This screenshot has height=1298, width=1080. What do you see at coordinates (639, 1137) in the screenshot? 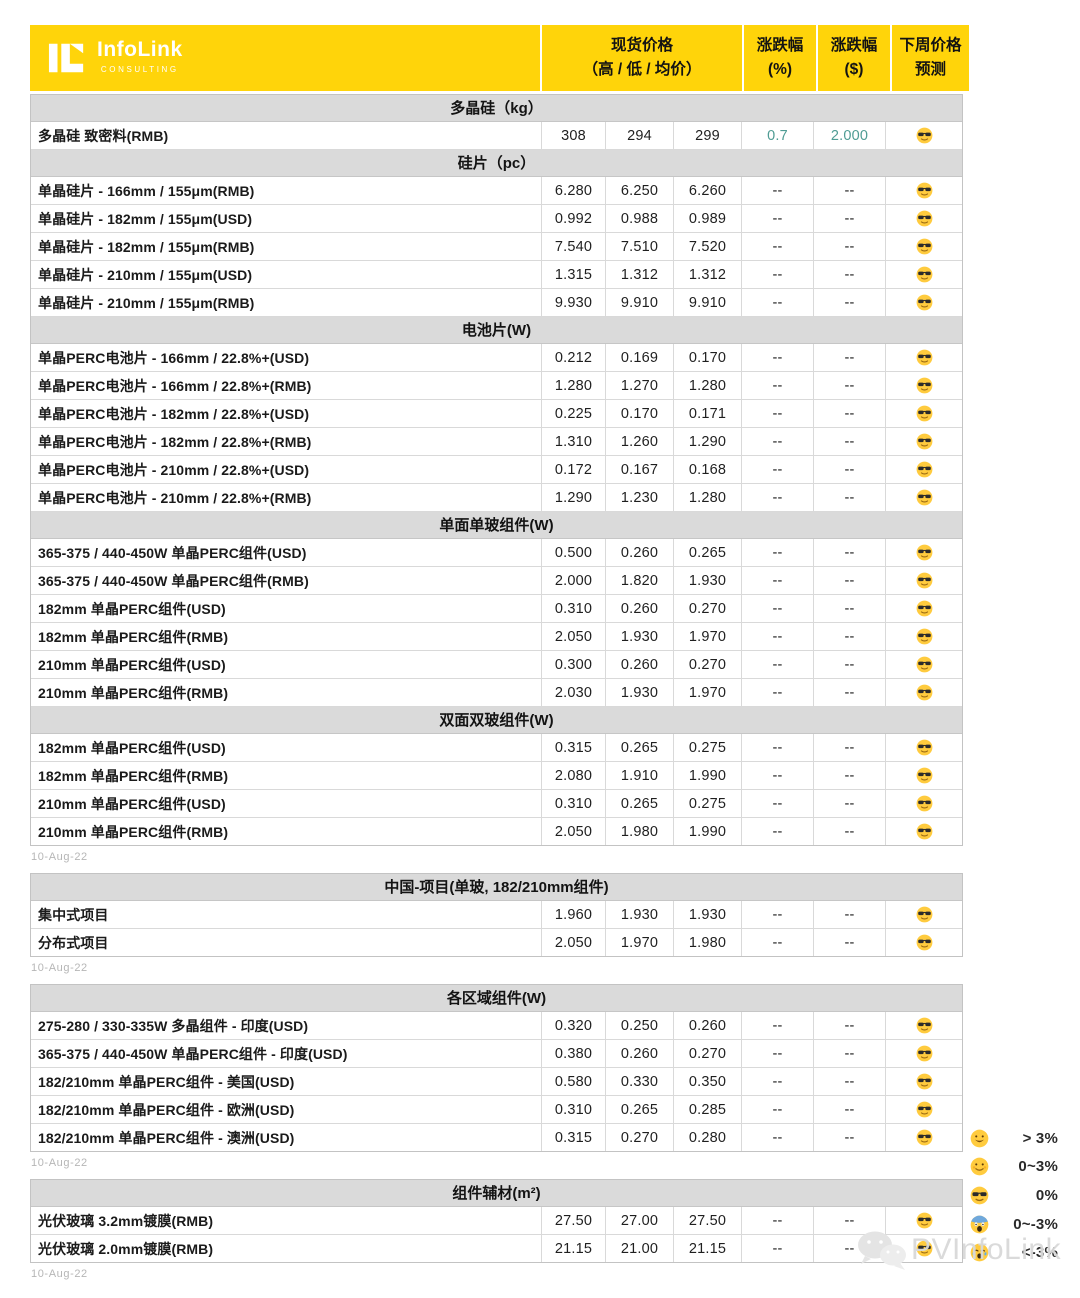
I see `price-low: 0.270` at bounding box center [639, 1137].